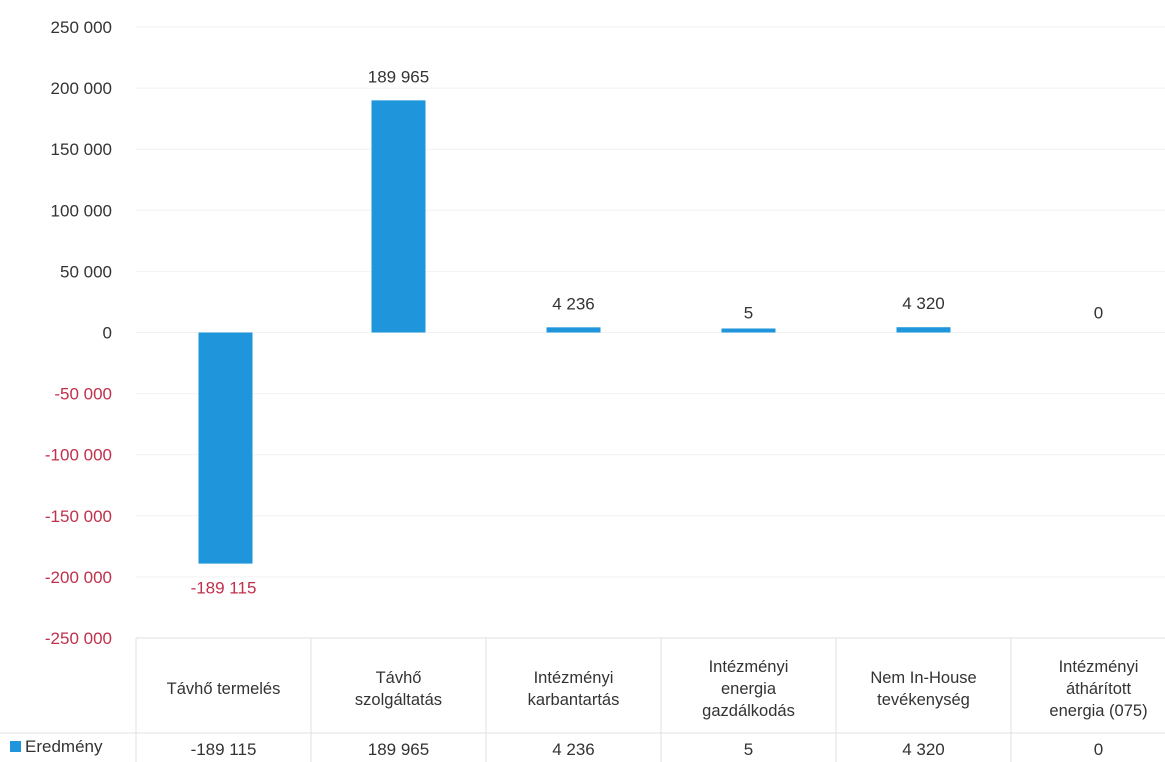  I want to click on y-tick-label: -150 000, so click(78, 516).